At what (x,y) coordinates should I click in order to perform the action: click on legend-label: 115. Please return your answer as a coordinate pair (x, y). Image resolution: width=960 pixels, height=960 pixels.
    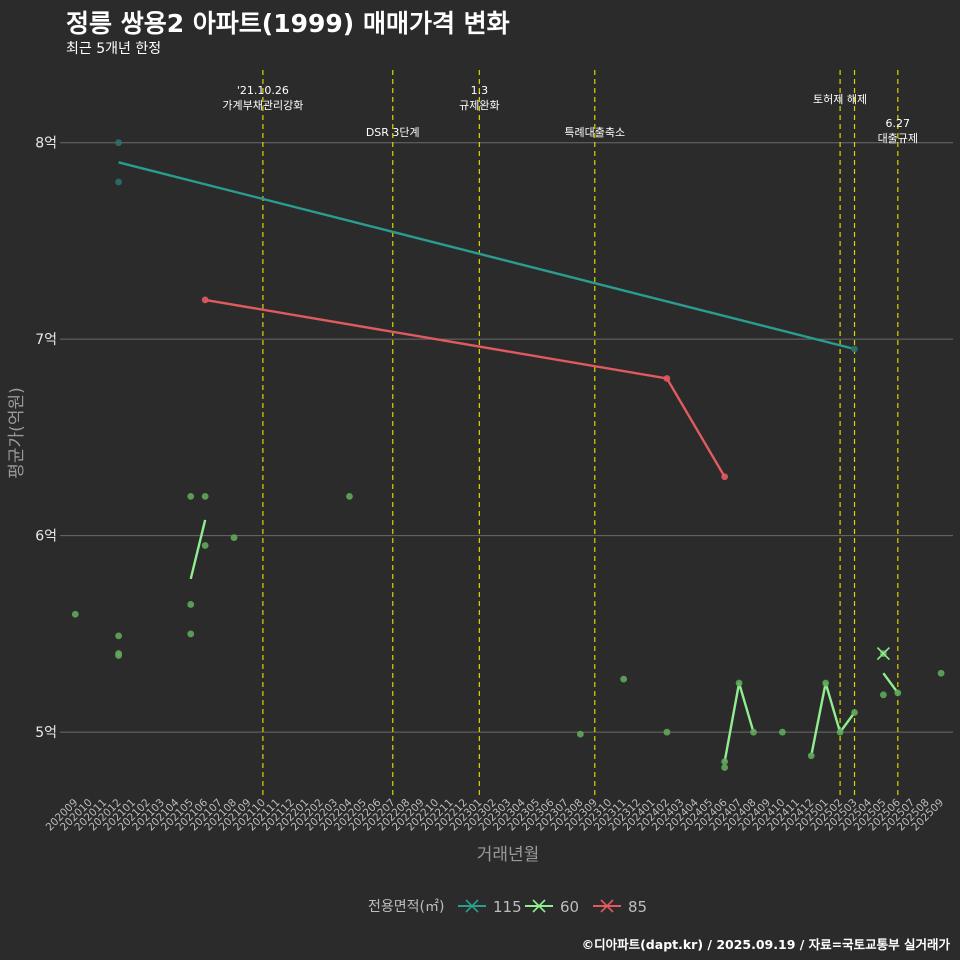
    Looking at the image, I should click on (507, 907).